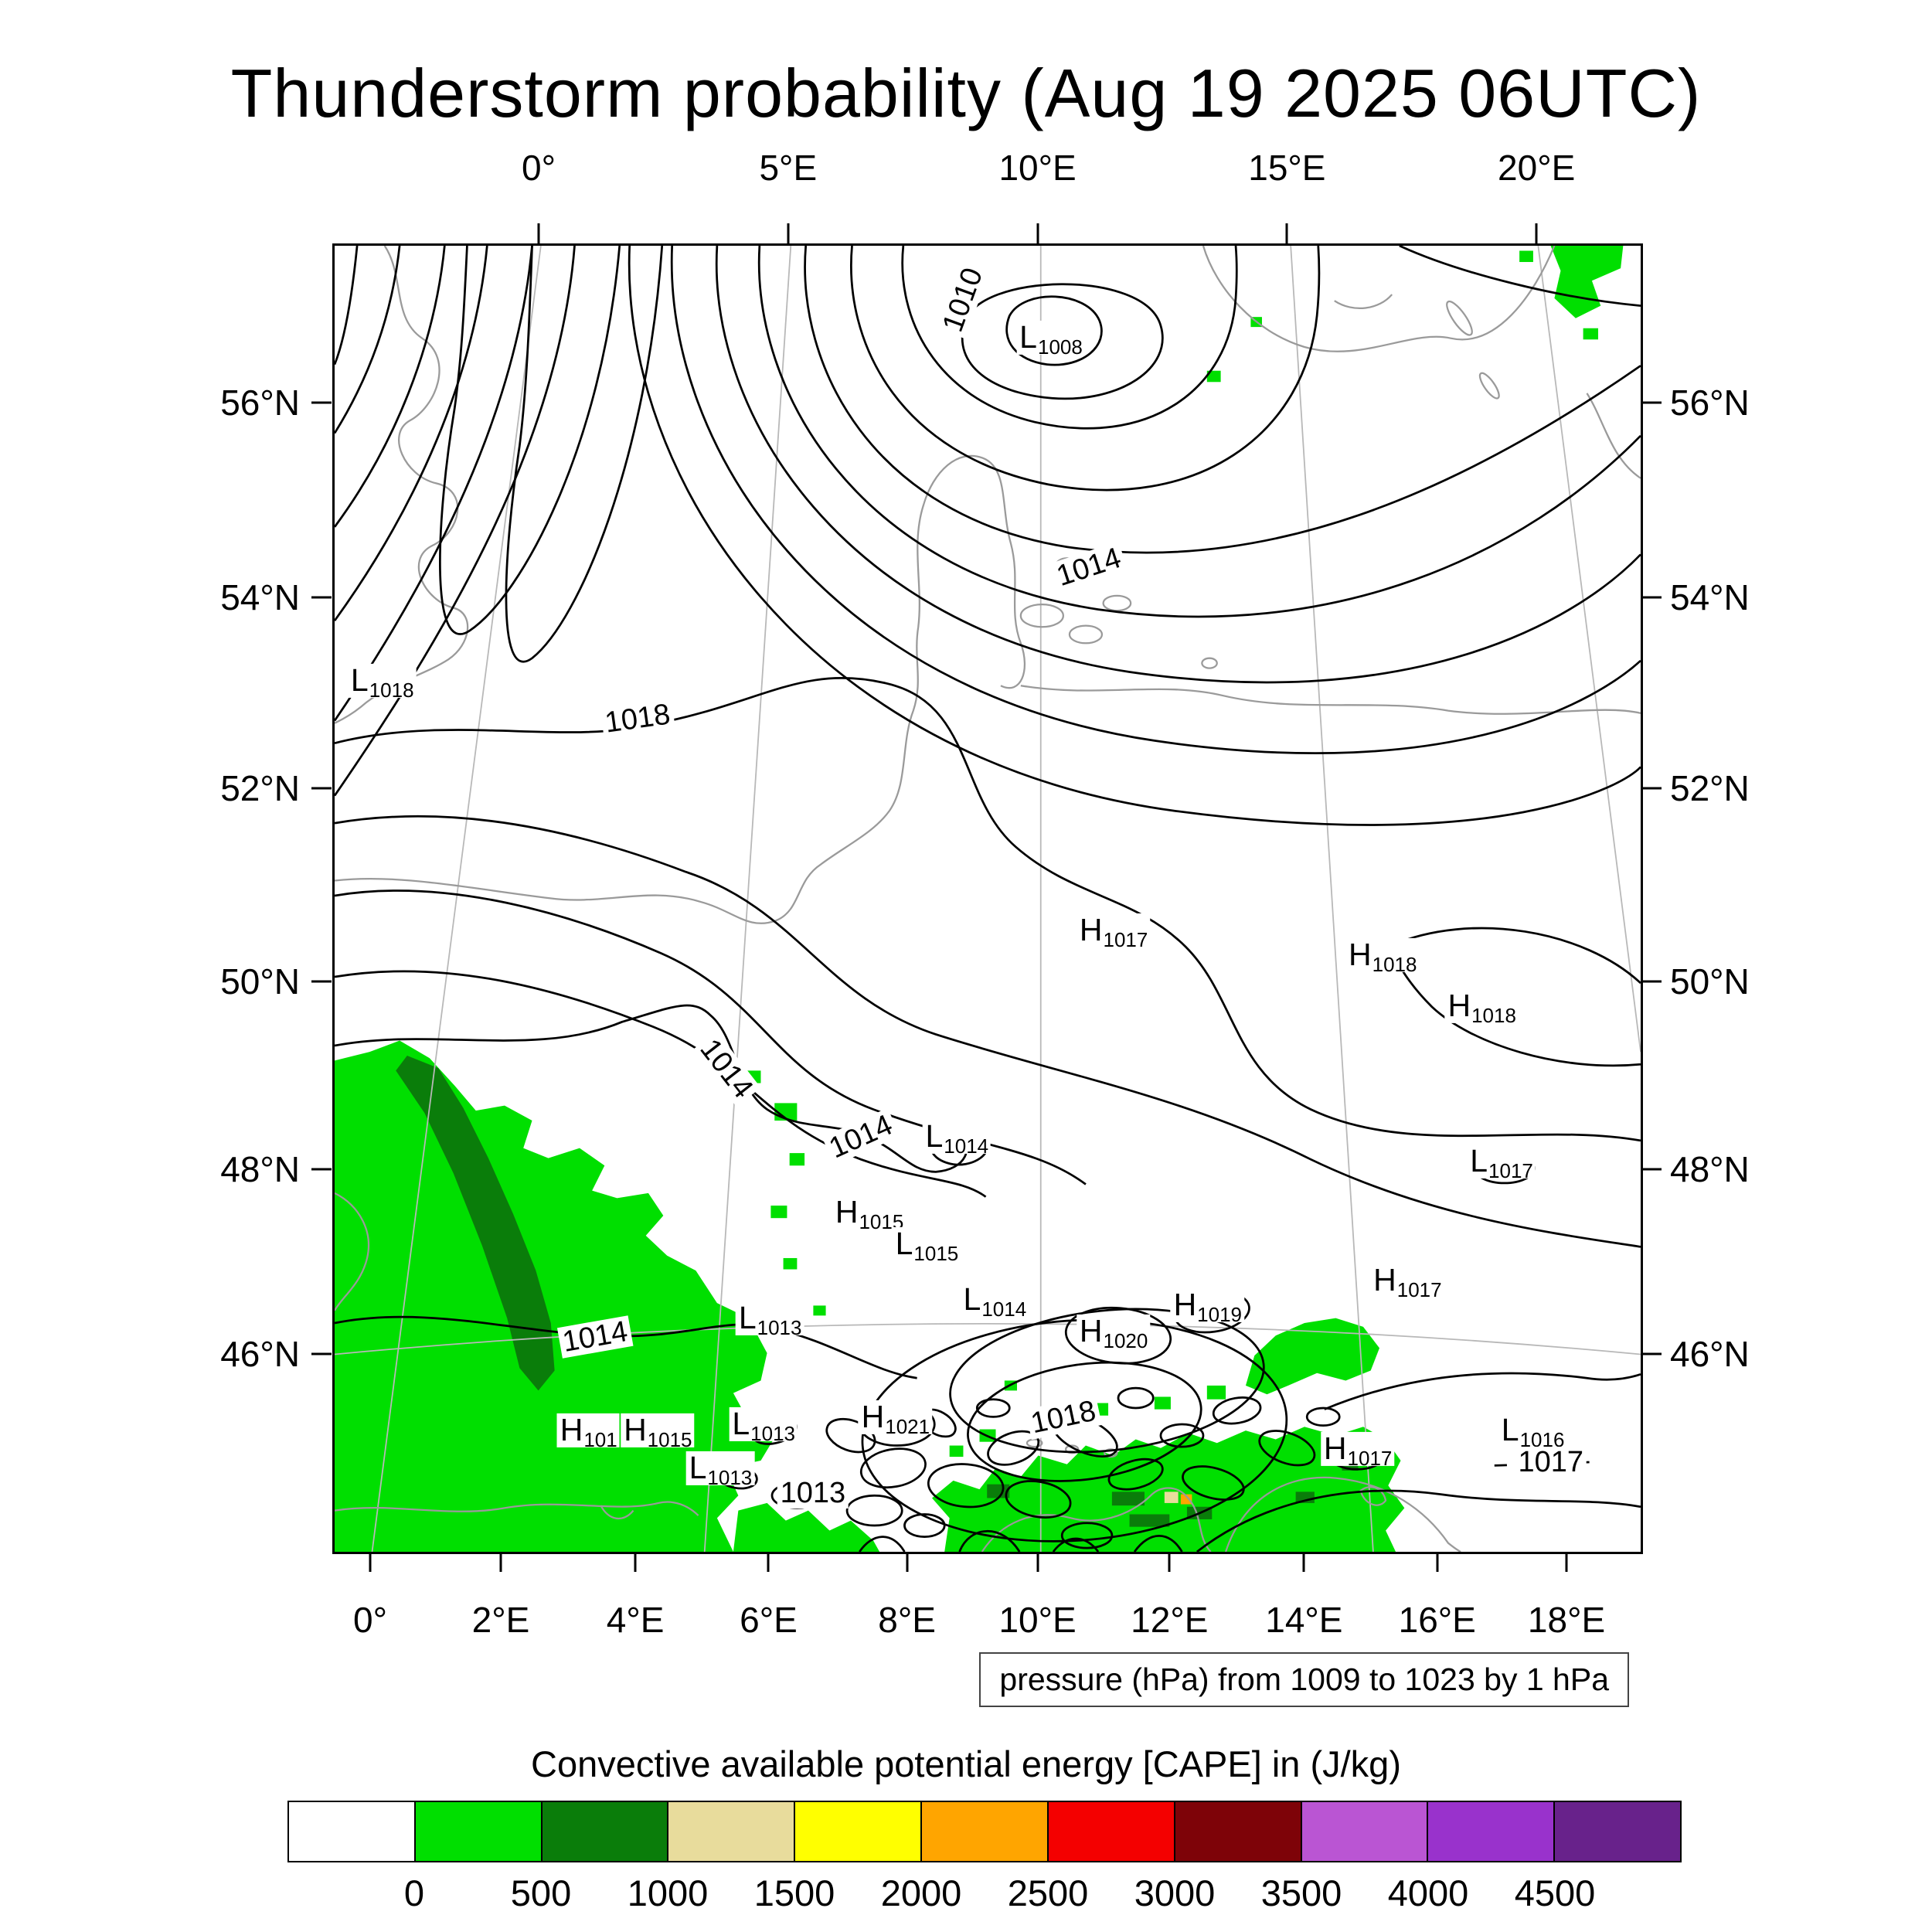  Describe the element at coordinates (668, 1893) in the screenshot. I see `colorbar-label: 1000` at that location.